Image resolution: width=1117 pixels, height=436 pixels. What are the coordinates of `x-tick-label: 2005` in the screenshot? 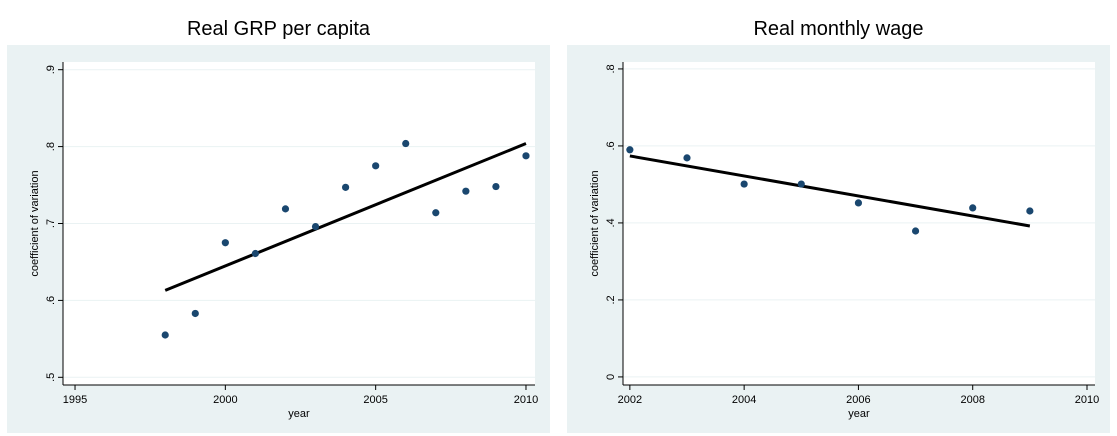 It's located at (375, 400).